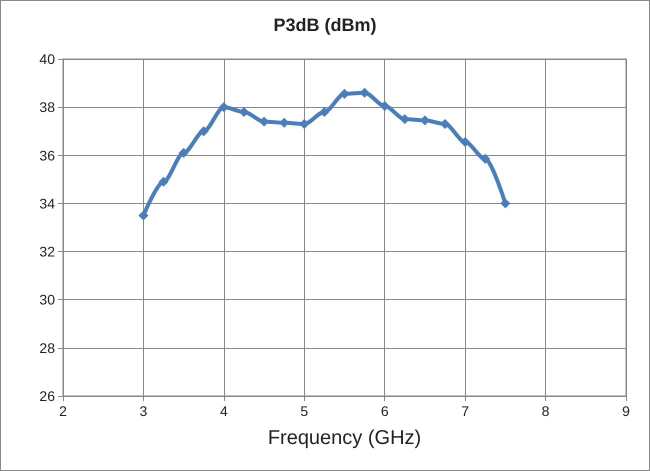 The width and height of the screenshot is (650, 471). What do you see at coordinates (465, 411) in the screenshot?
I see `x-tick-label: 7` at bounding box center [465, 411].